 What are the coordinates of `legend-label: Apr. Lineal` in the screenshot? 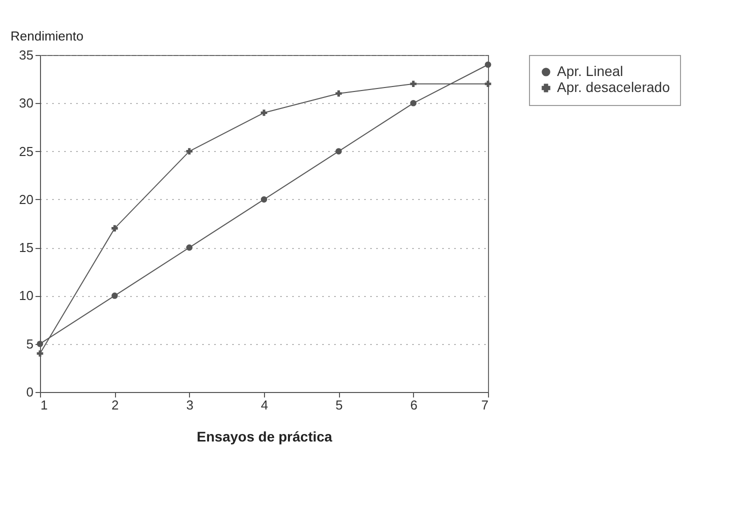 It's located at (590, 71).